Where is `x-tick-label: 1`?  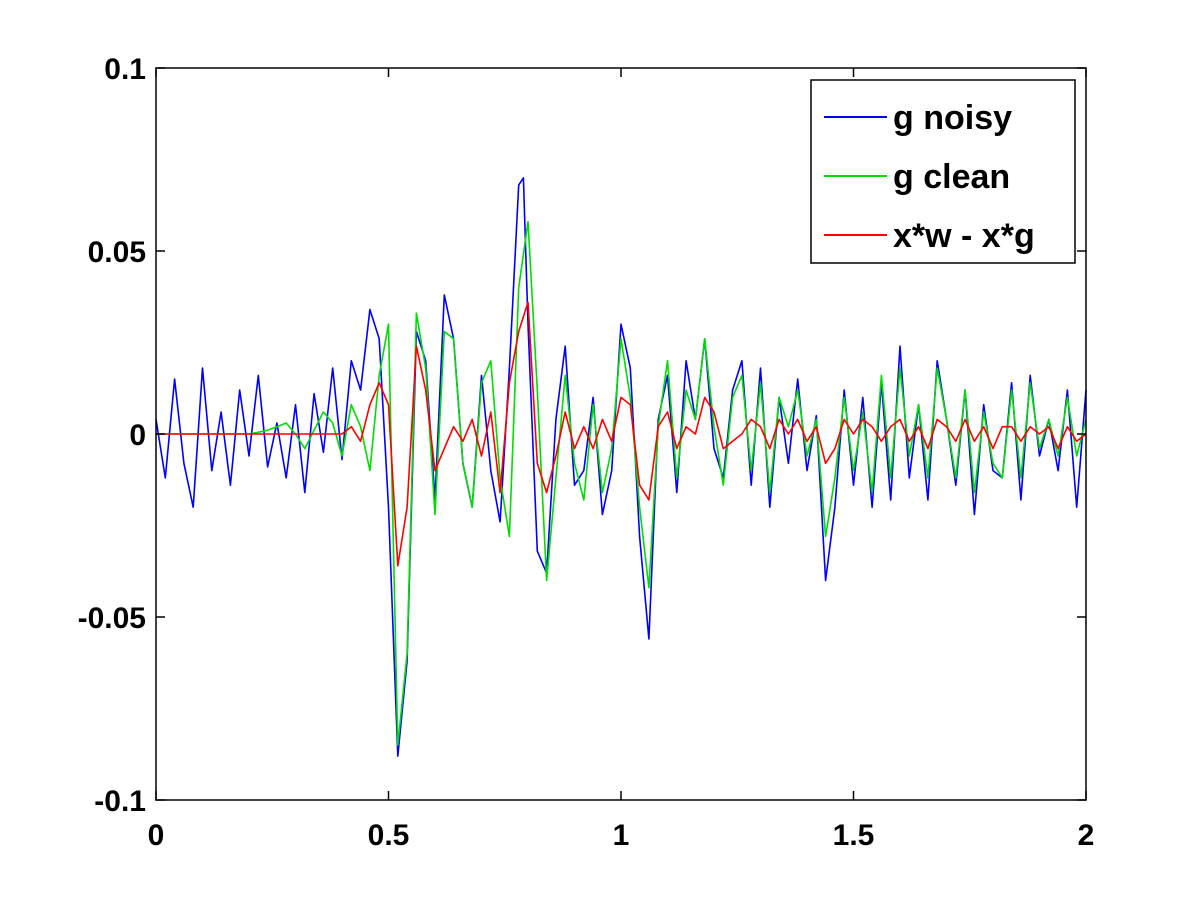 x-tick-label: 1 is located at coordinates (621, 835).